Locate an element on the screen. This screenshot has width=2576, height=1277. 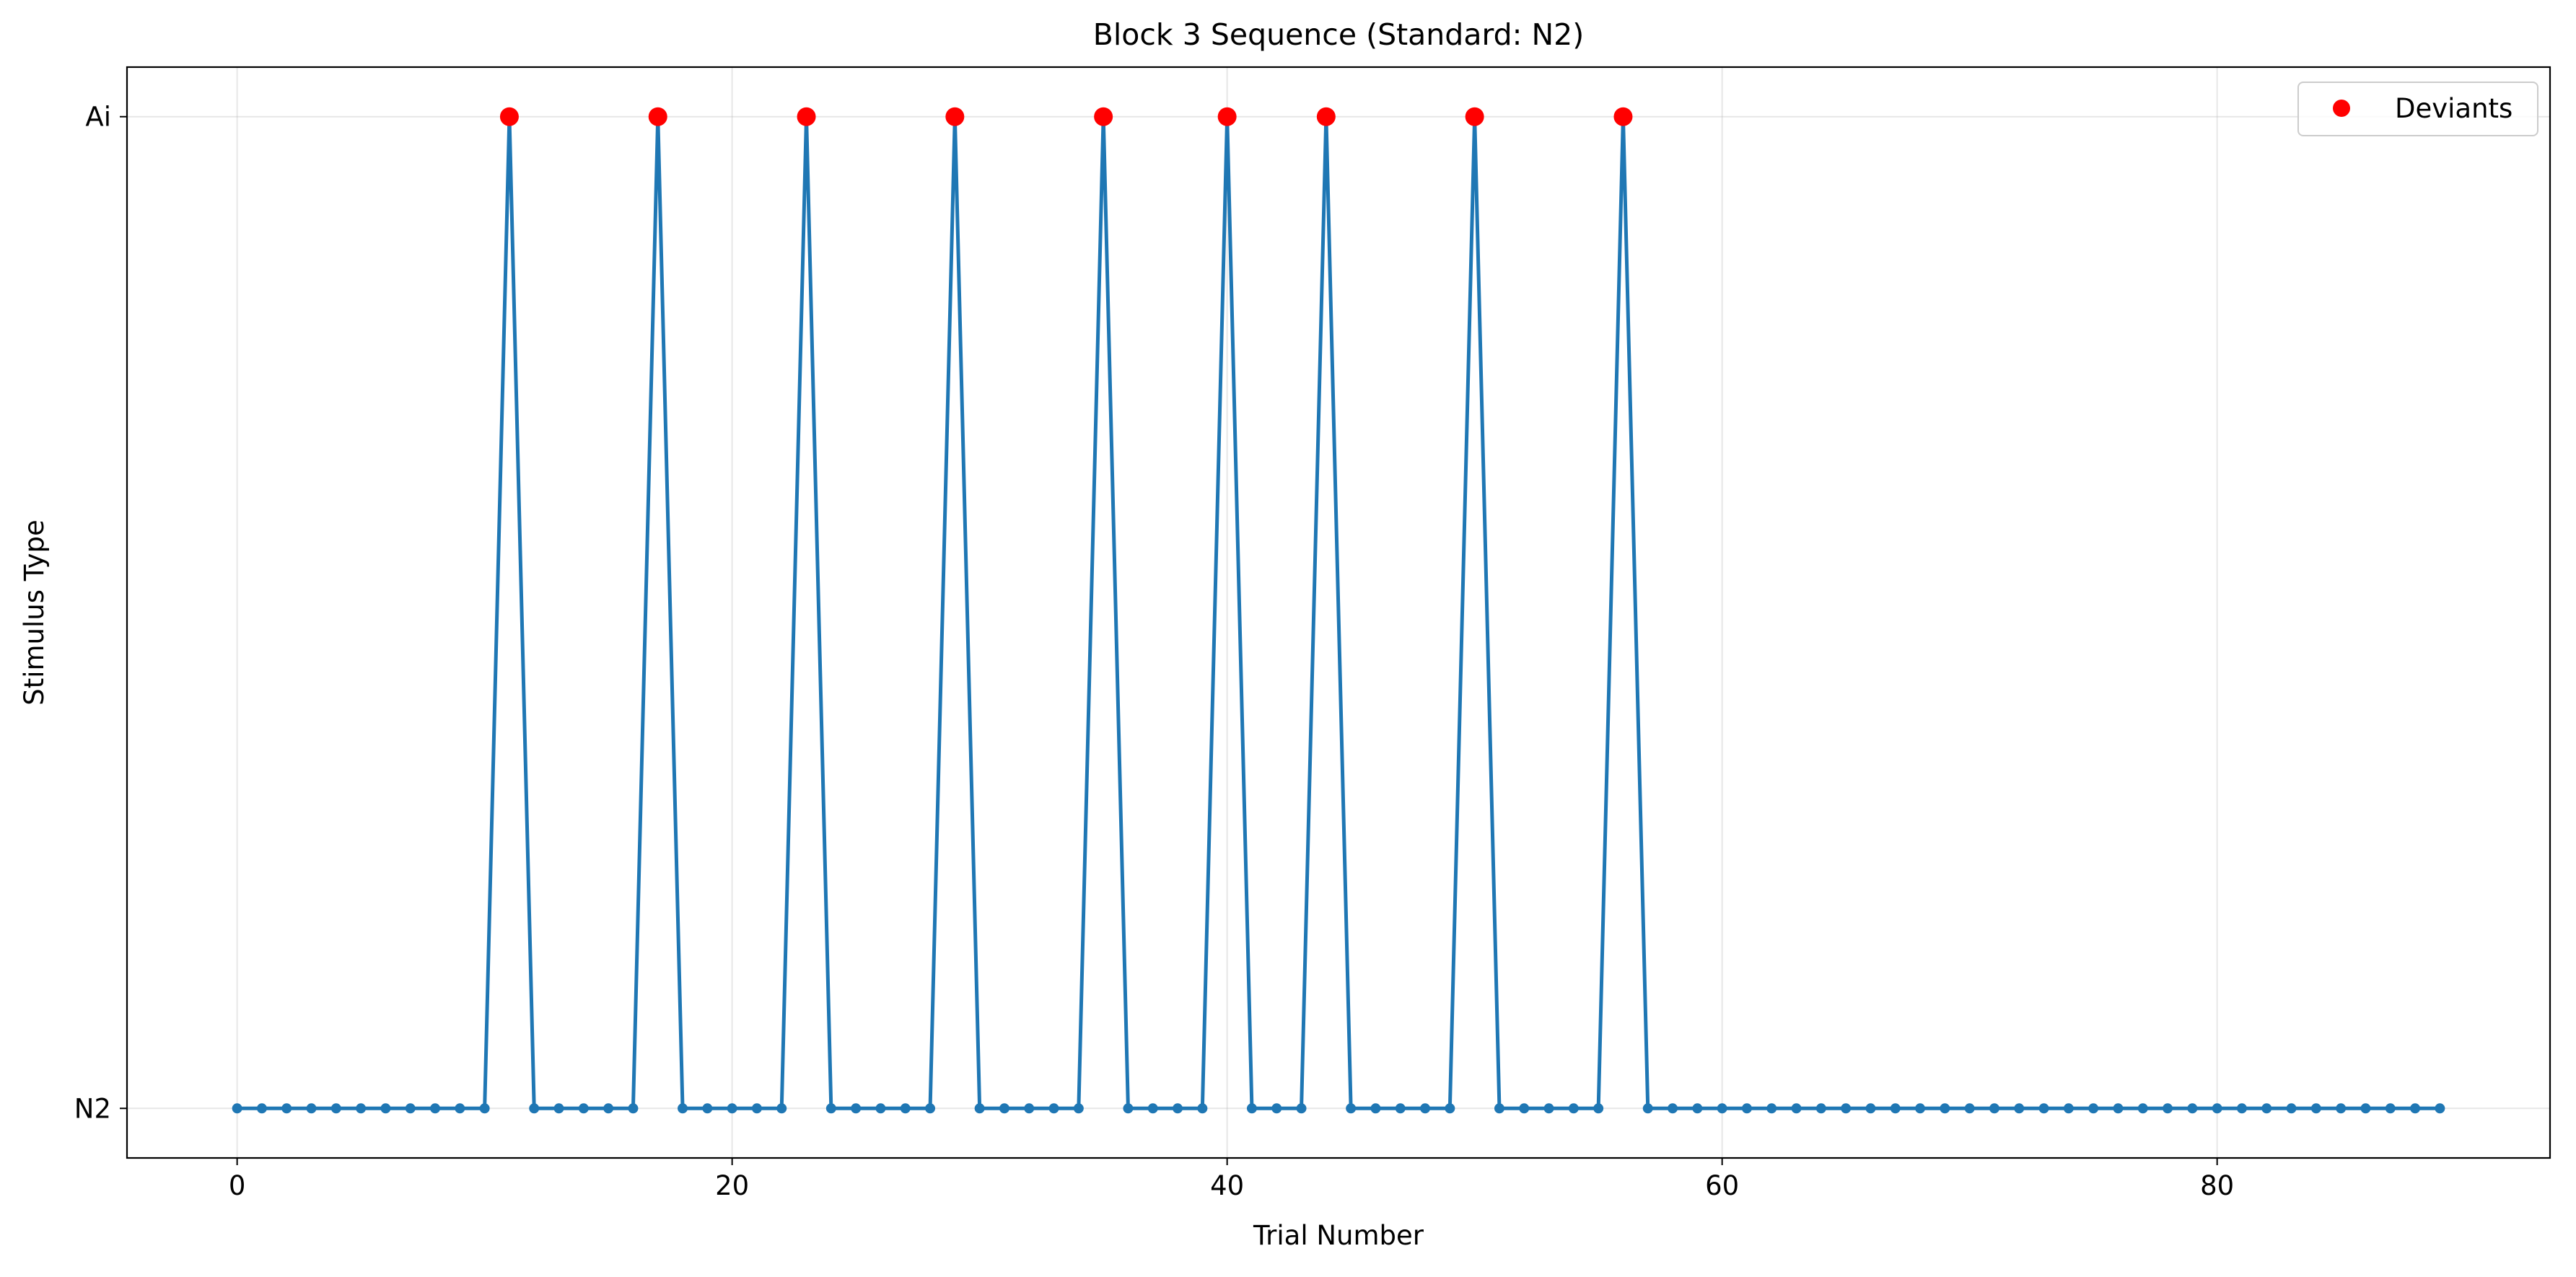
y-axis-ticks: N2 Ai is located at coordinates (101, 613).